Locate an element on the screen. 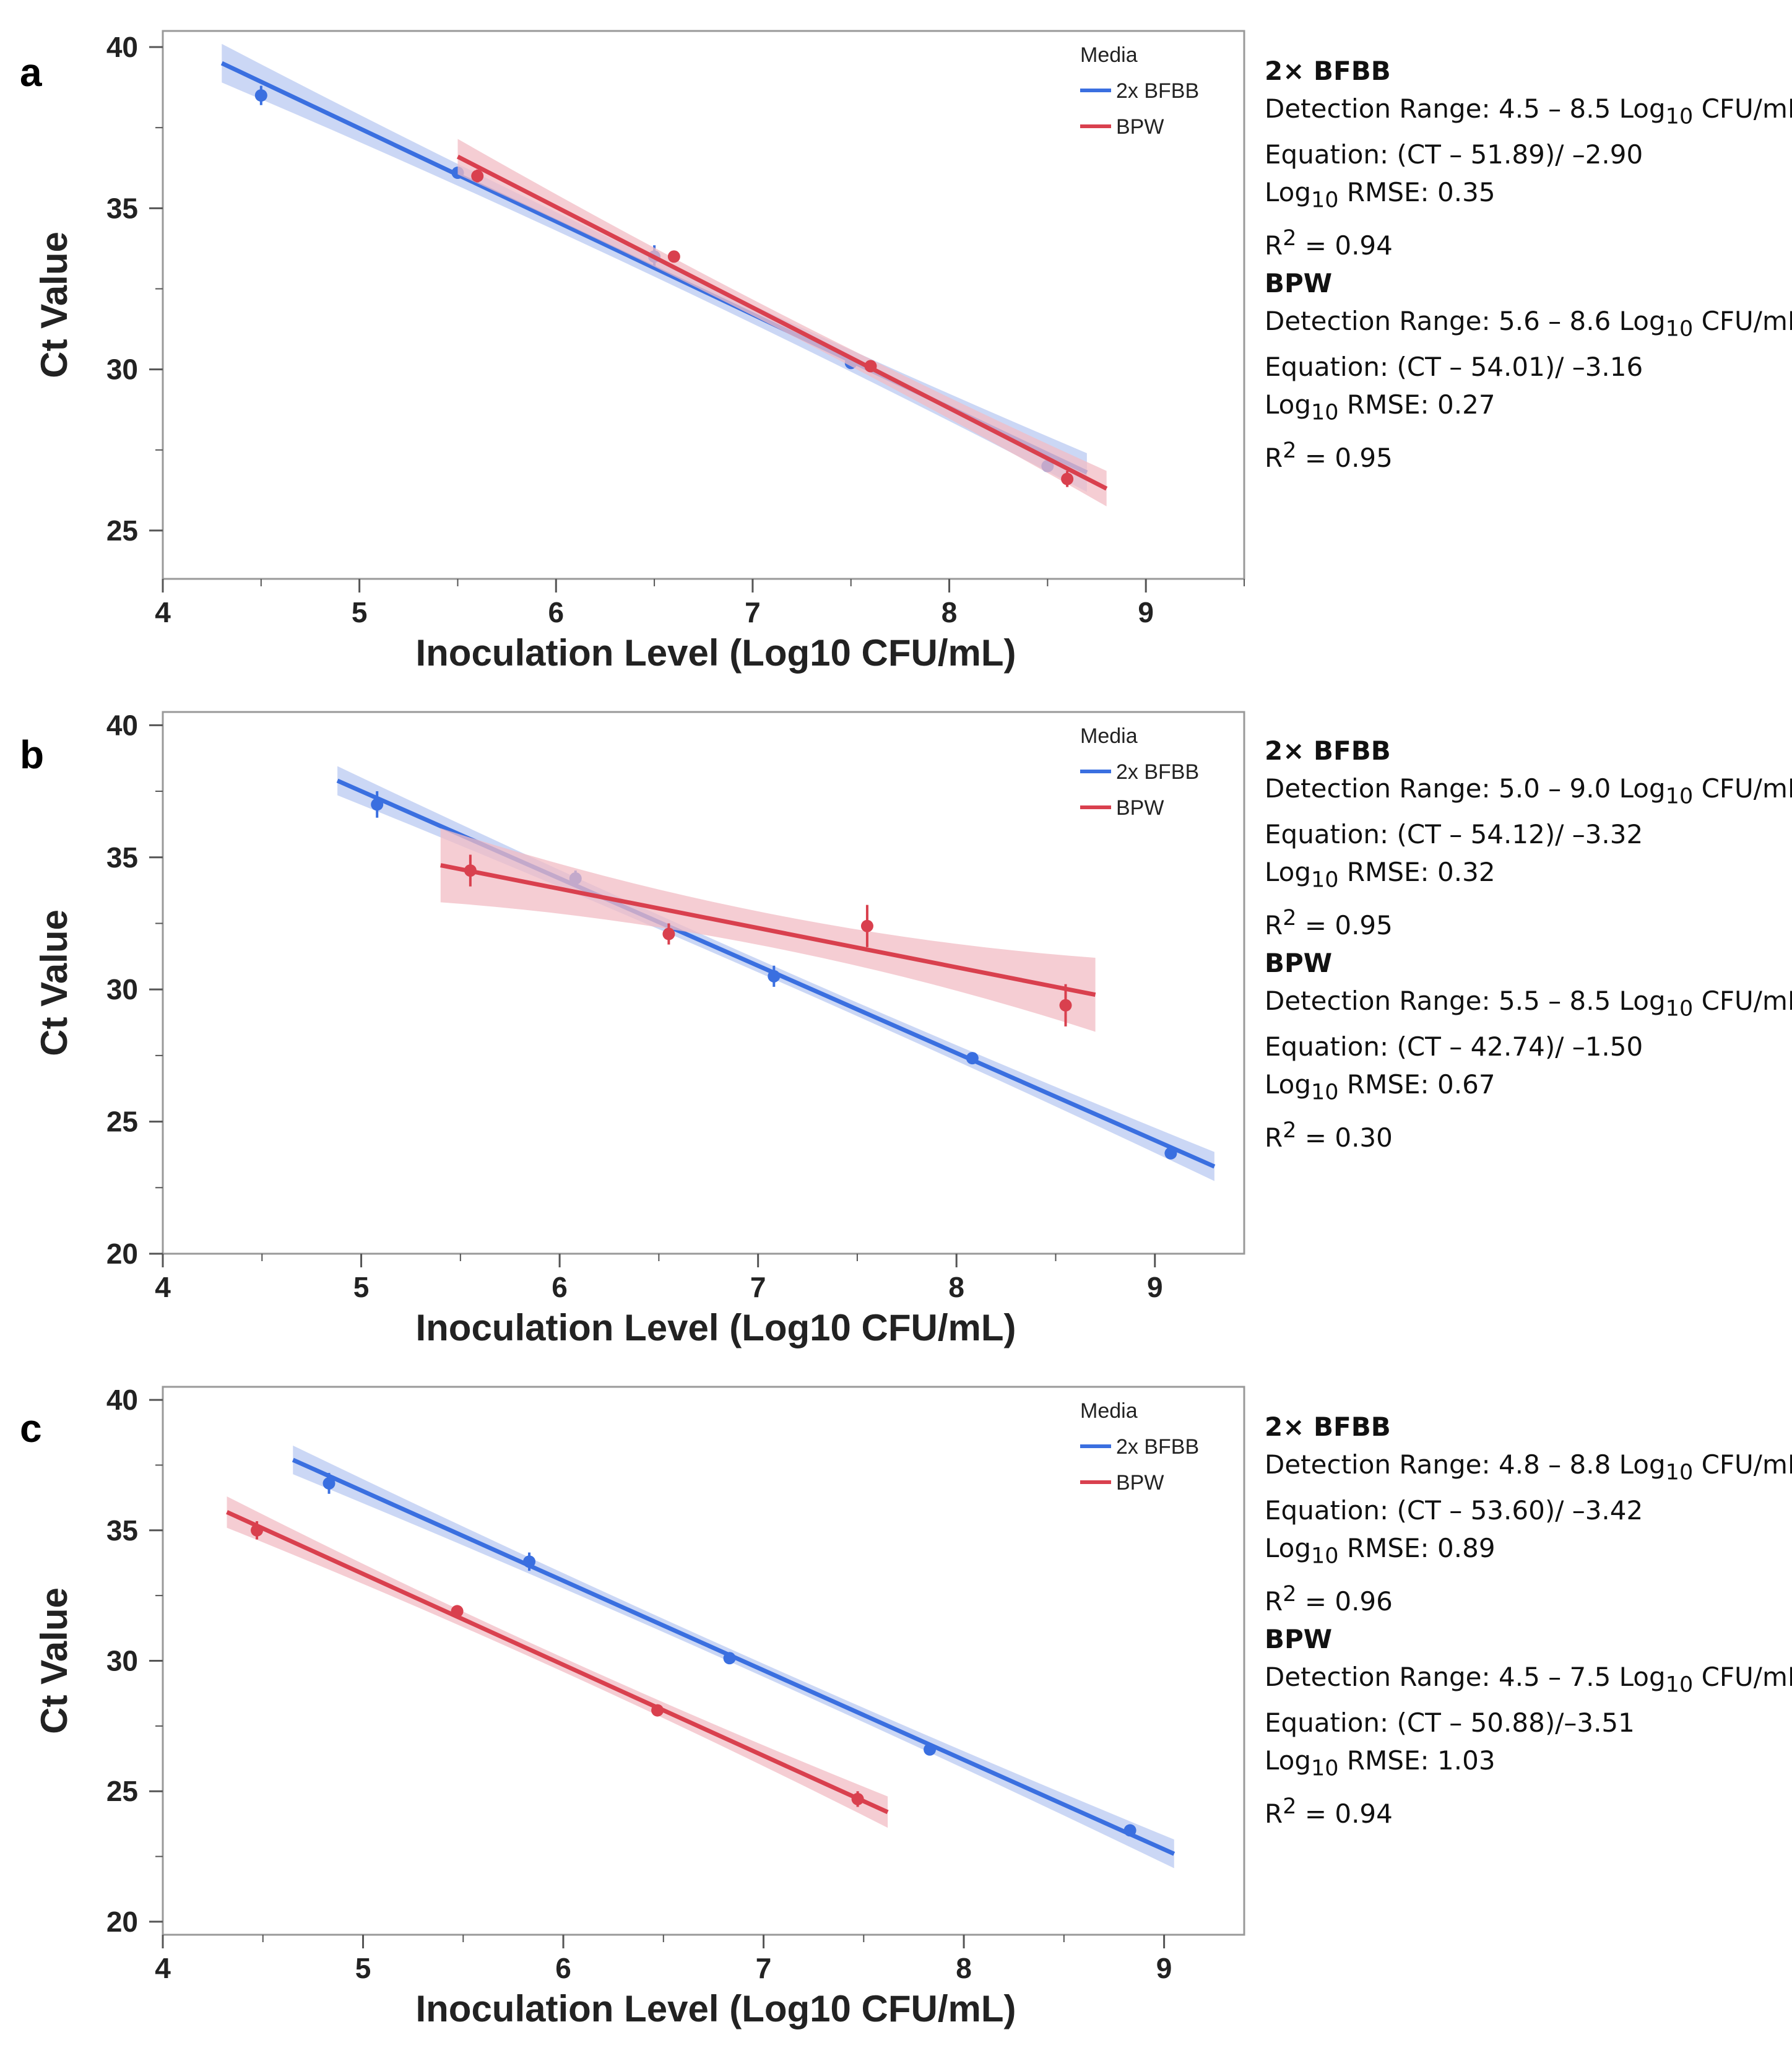 The height and width of the screenshot is (2053, 1792). stats-bfbb-rmse: Log10 RMSE: 0.35 is located at coordinates (1380, 195).